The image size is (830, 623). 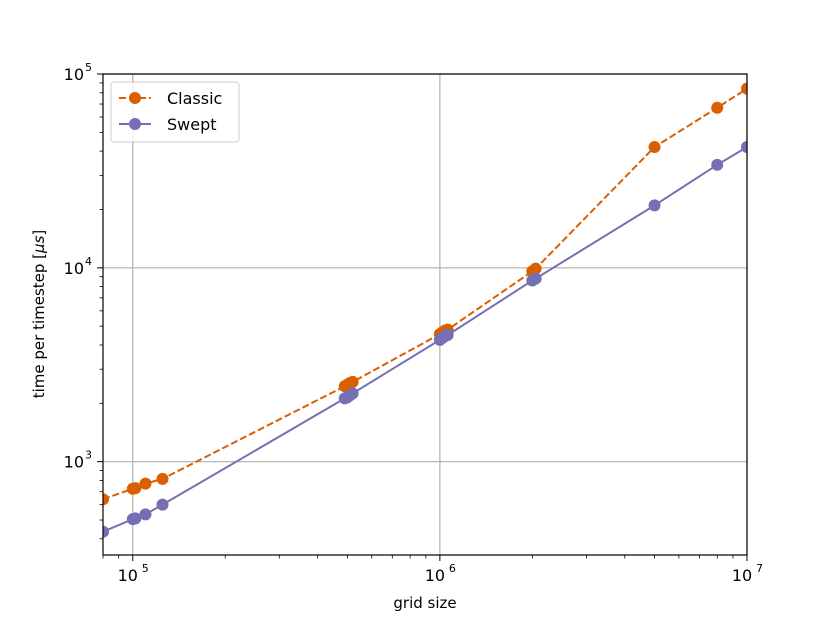 What do you see at coordinates (145, 568) in the screenshot?
I see `x-tick-exponent: 5` at bounding box center [145, 568].